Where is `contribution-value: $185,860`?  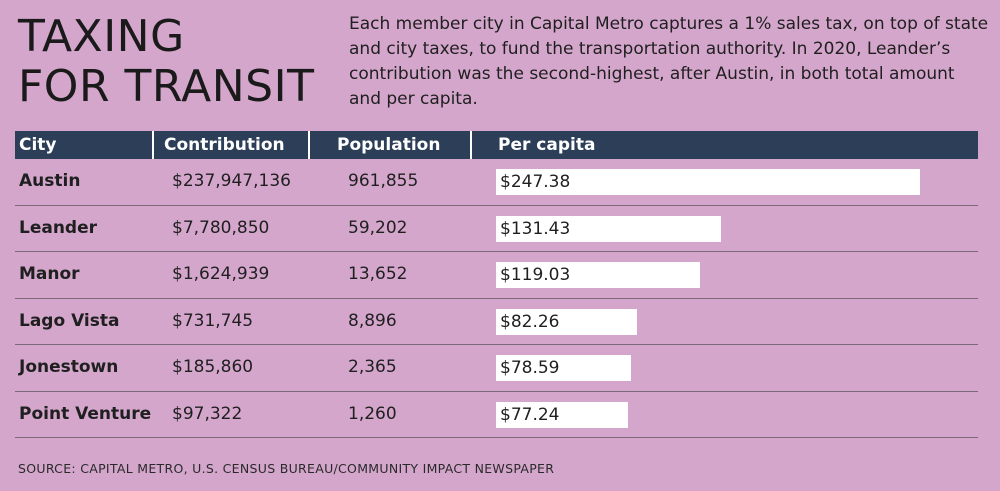 contribution-value: $185,860 is located at coordinates (213, 367).